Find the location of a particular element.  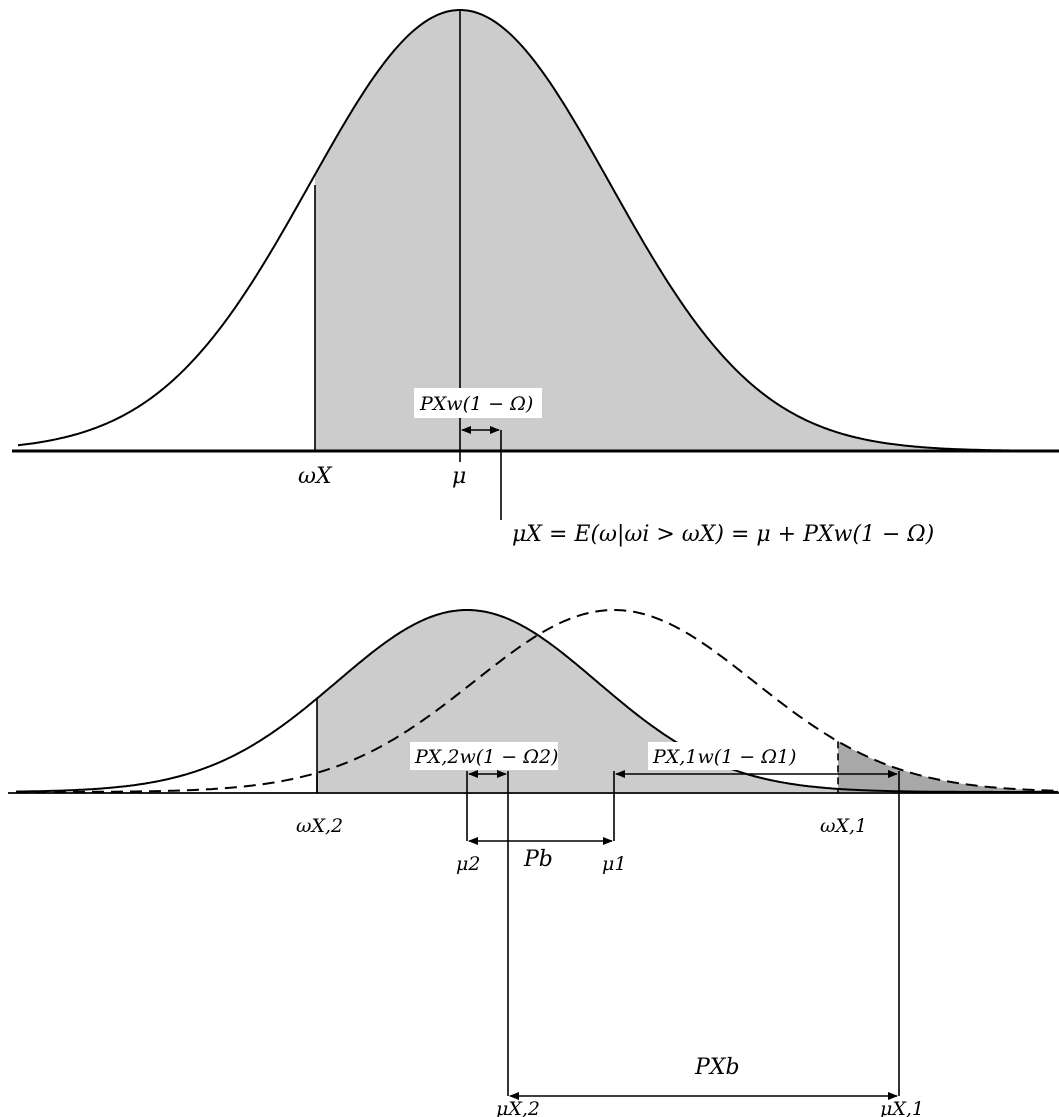

mu-x2-label: μX,2 is located at coordinates (518, 1107).